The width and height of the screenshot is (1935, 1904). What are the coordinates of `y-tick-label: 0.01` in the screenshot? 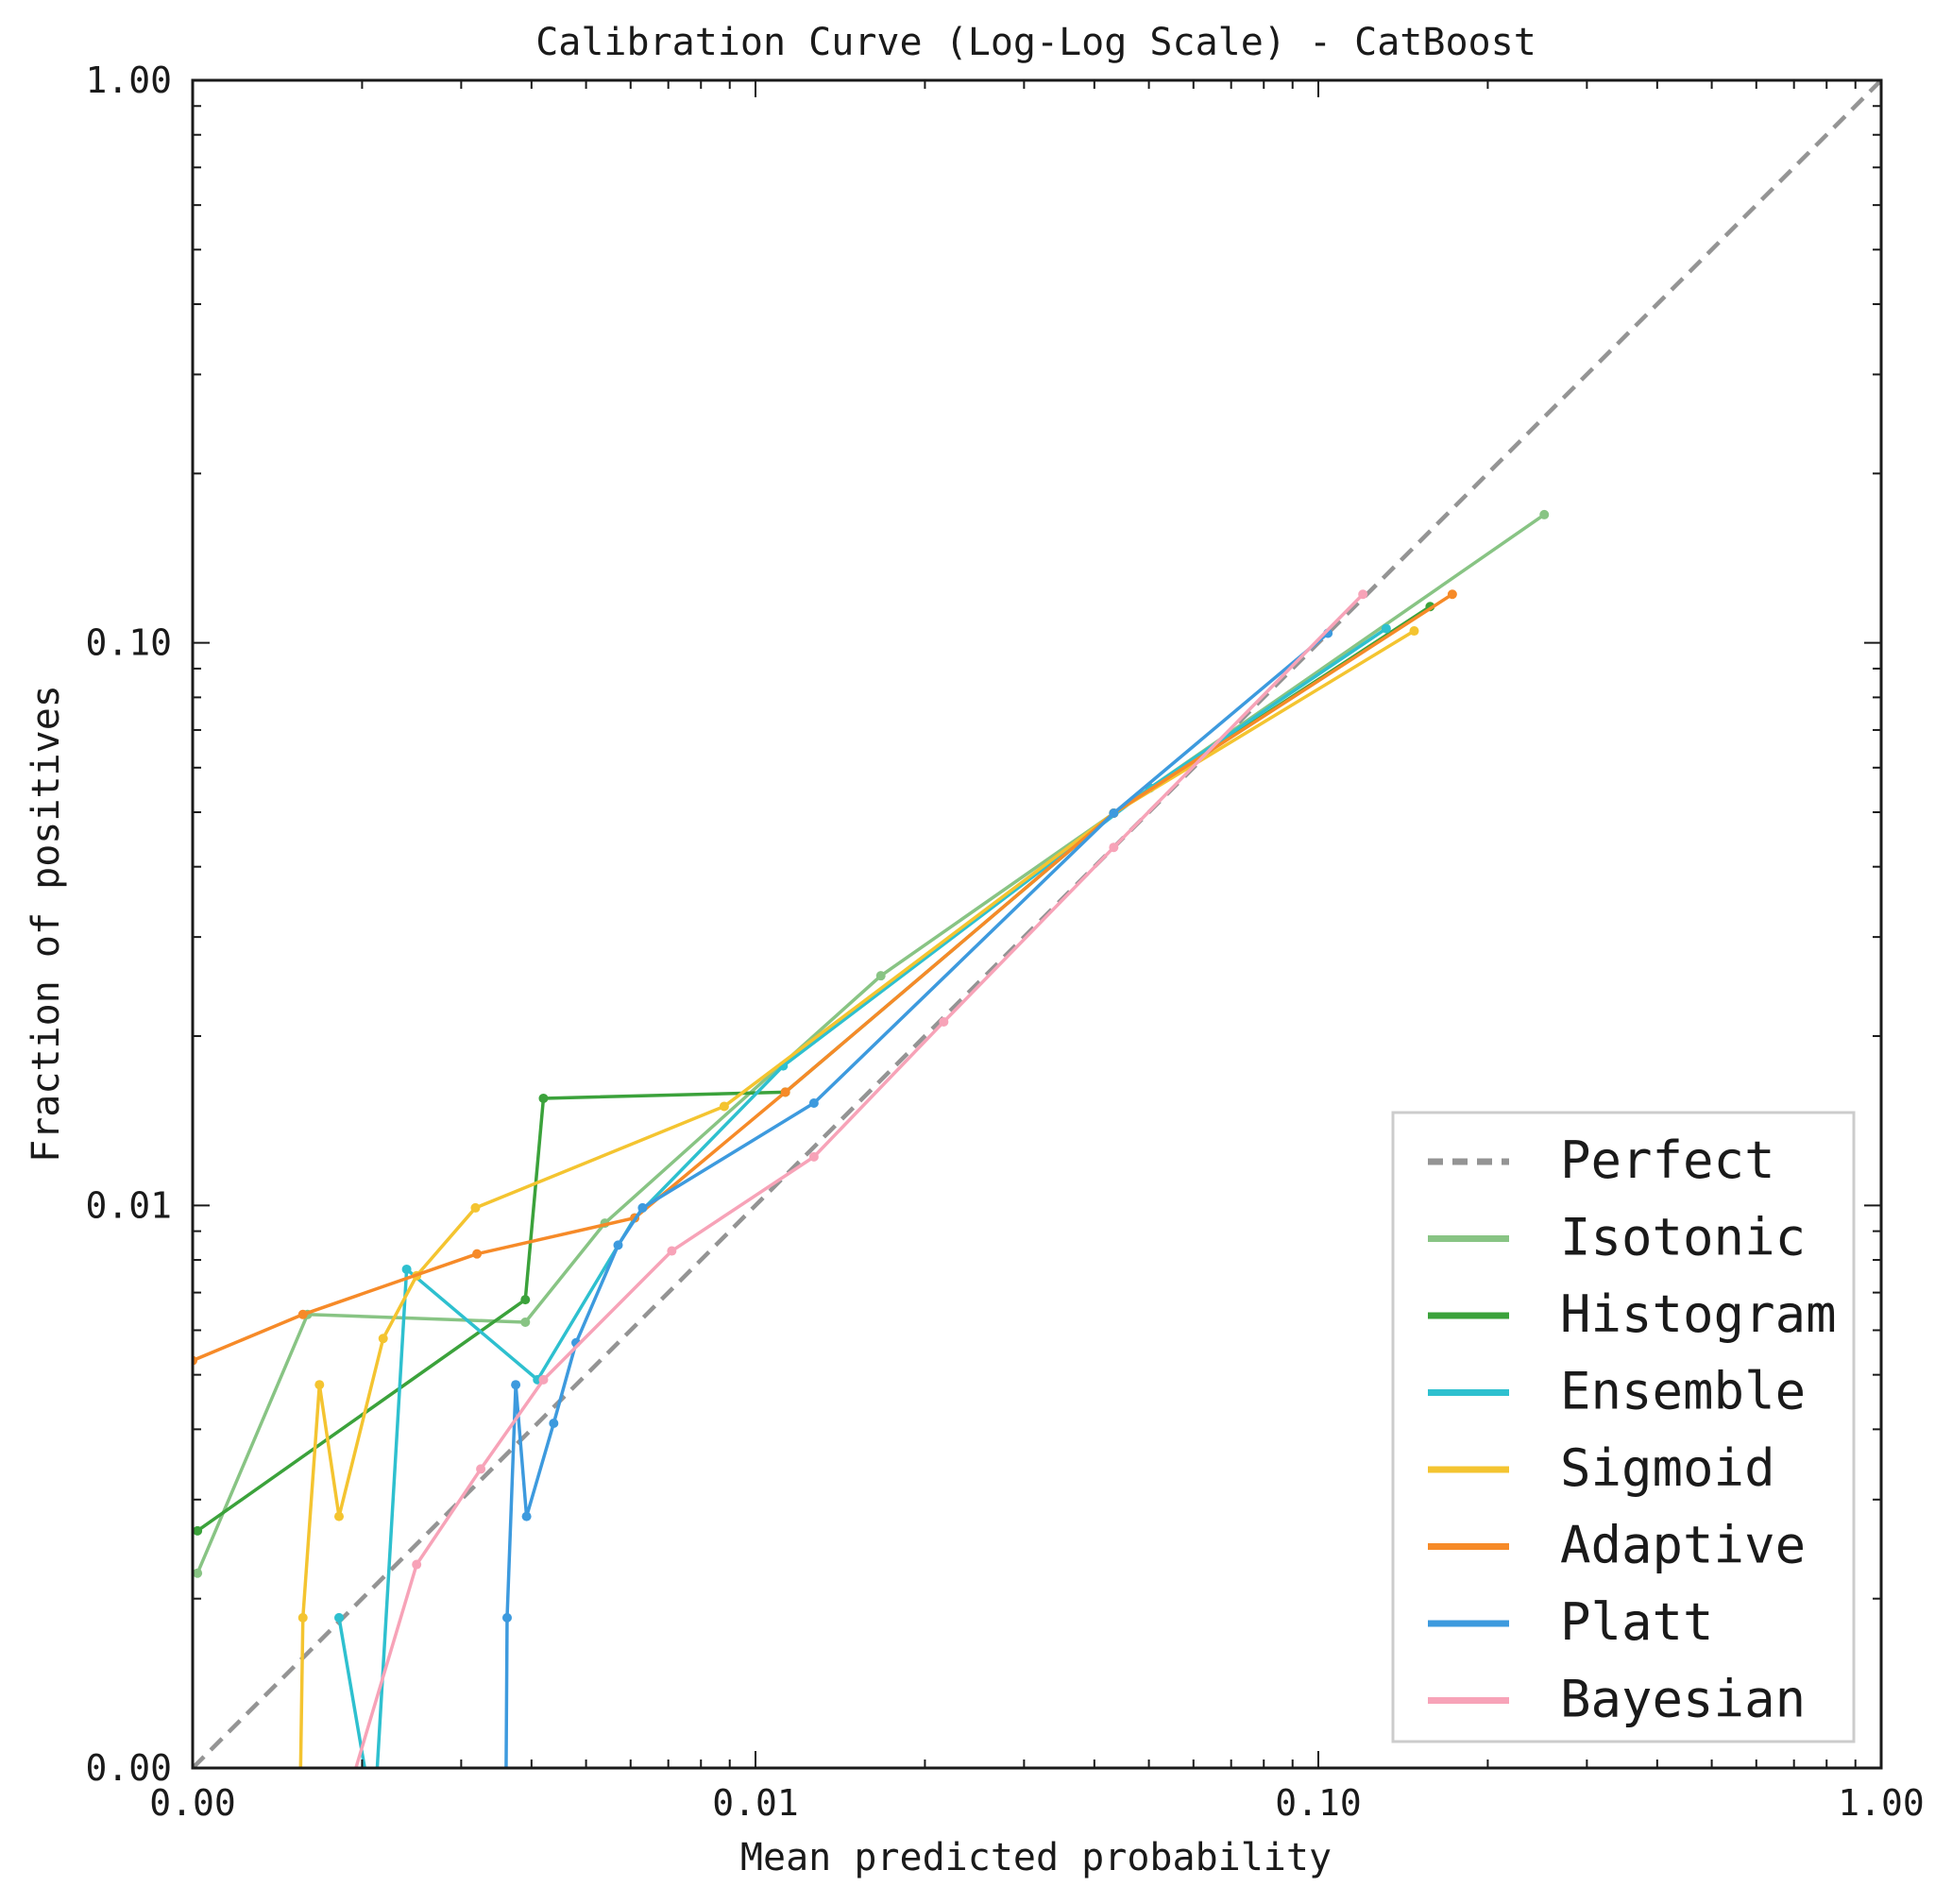 It's located at (128, 1205).